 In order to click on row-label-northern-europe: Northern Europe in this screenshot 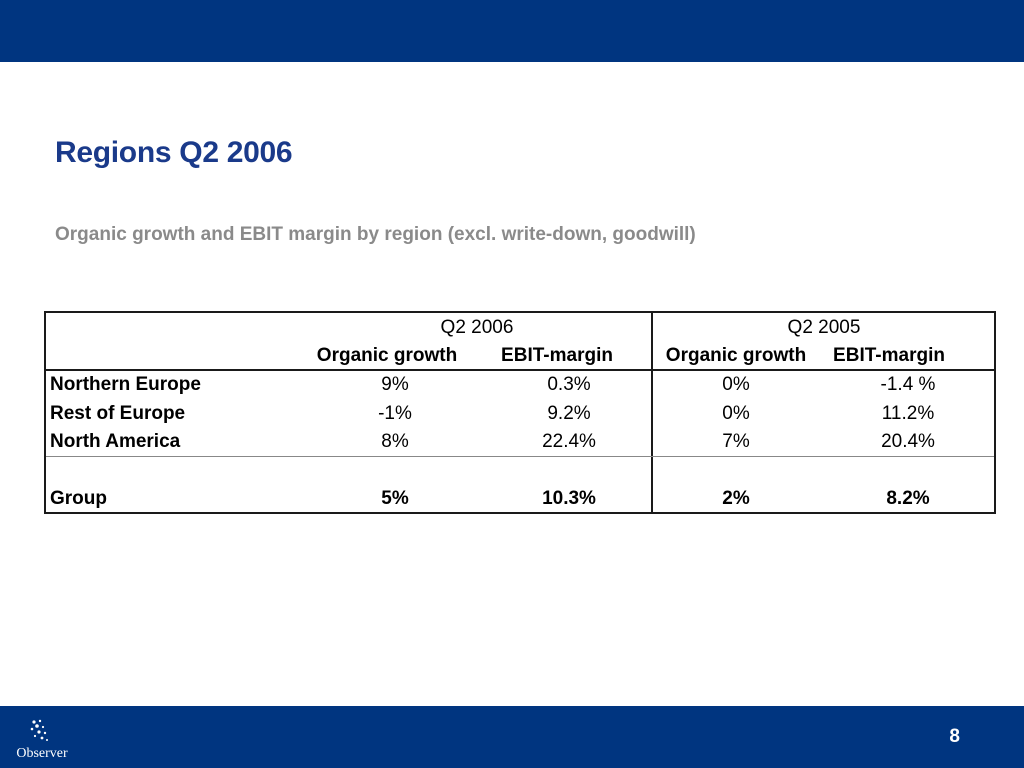, I will do `click(125, 384)`.